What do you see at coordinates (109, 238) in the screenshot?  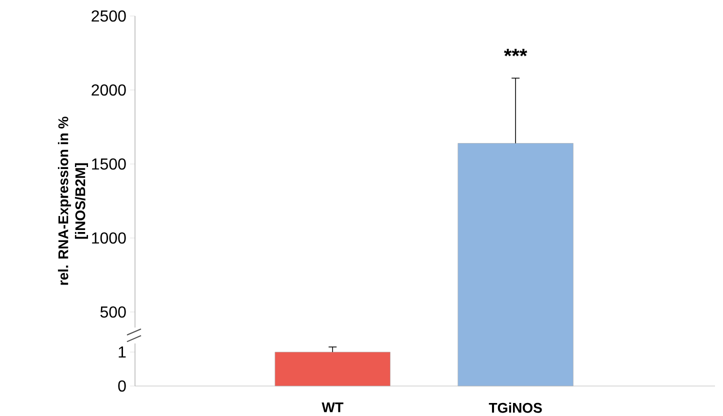 I see `y-tick-label: 1000` at bounding box center [109, 238].